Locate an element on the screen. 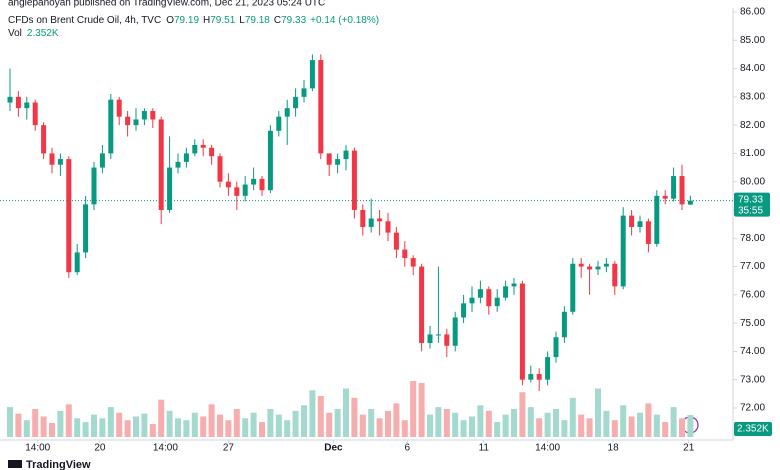 This screenshot has width=780, height=470. logo: TradingView is located at coordinates (49, 464).